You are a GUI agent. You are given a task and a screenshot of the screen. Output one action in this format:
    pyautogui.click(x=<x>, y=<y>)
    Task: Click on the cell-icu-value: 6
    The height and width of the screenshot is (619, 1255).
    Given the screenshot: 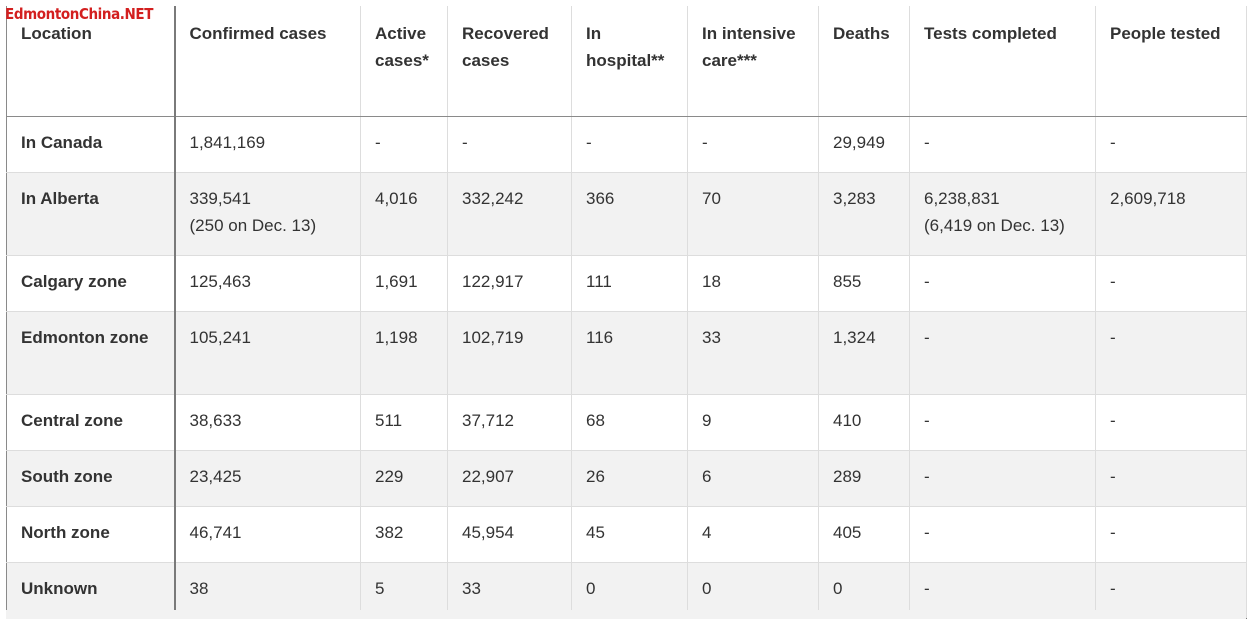 What is the action you would take?
    pyautogui.click(x=707, y=476)
    